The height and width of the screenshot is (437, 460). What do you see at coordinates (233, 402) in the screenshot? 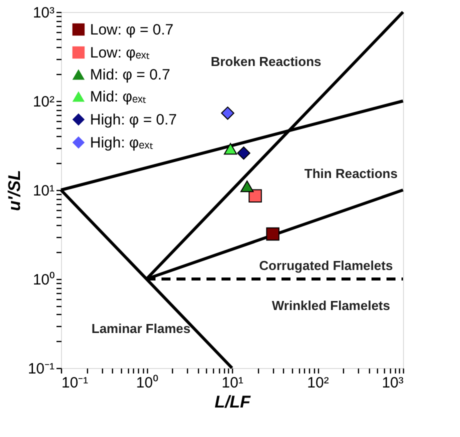
I see `x-axis-title: L/LF` at bounding box center [233, 402].